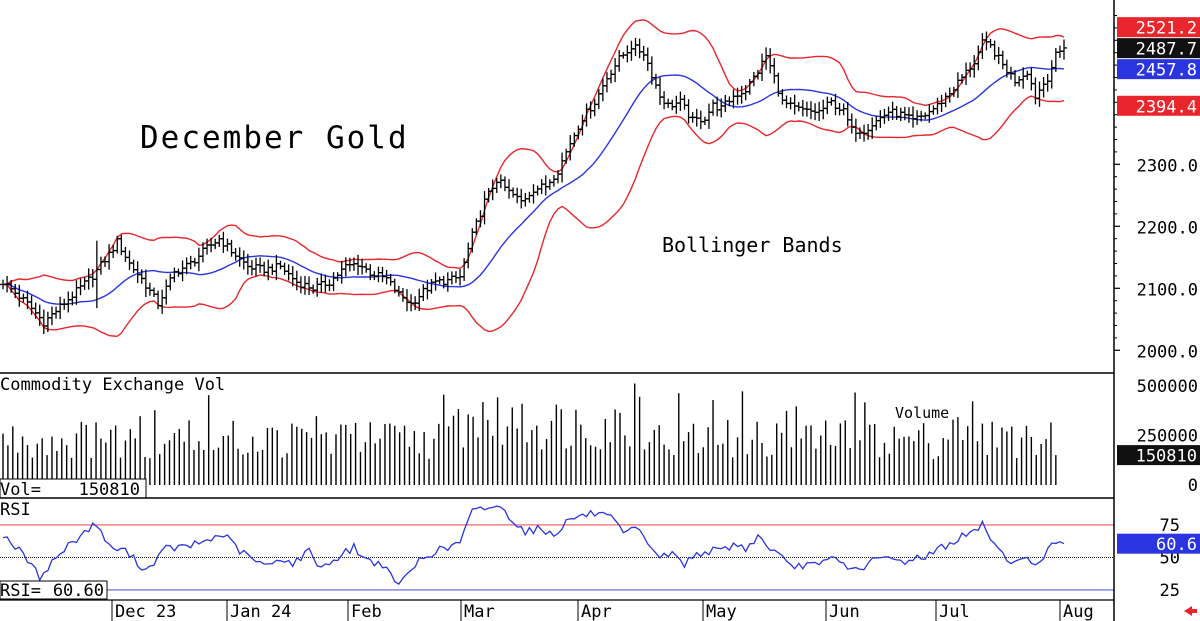  What do you see at coordinates (1078, 611) in the screenshot?
I see `month-tick-label: Aug` at bounding box center [1078, 611].